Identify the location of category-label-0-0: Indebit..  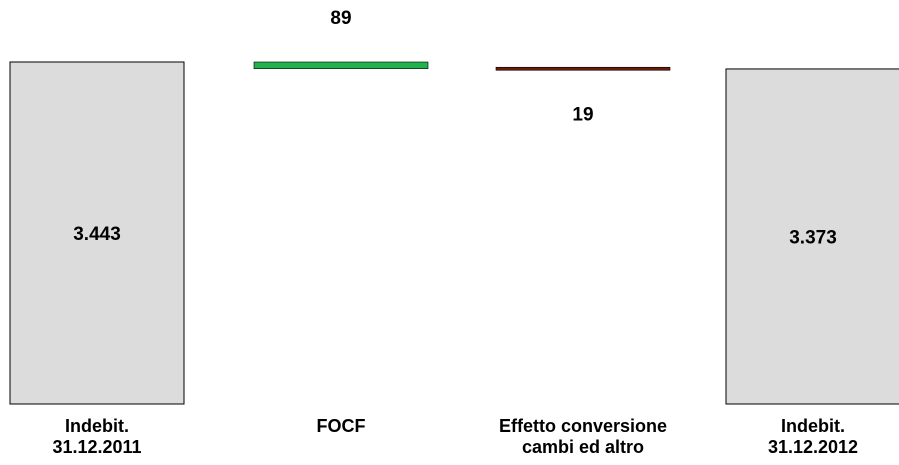
(97, 426).